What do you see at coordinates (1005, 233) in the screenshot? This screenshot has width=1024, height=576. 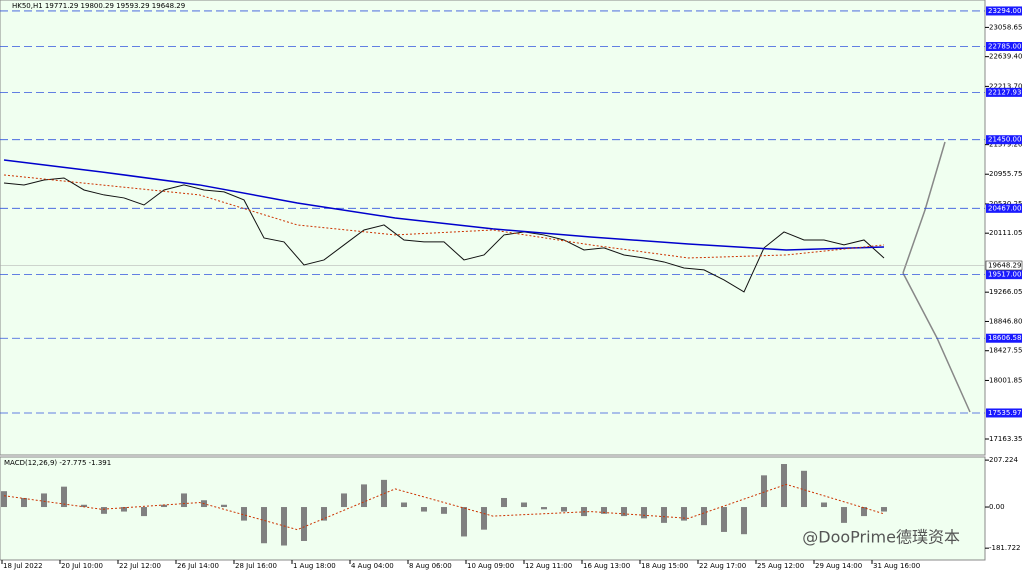 I see `y-tick-label: 20111.05` at bounding box center [1005, 233].